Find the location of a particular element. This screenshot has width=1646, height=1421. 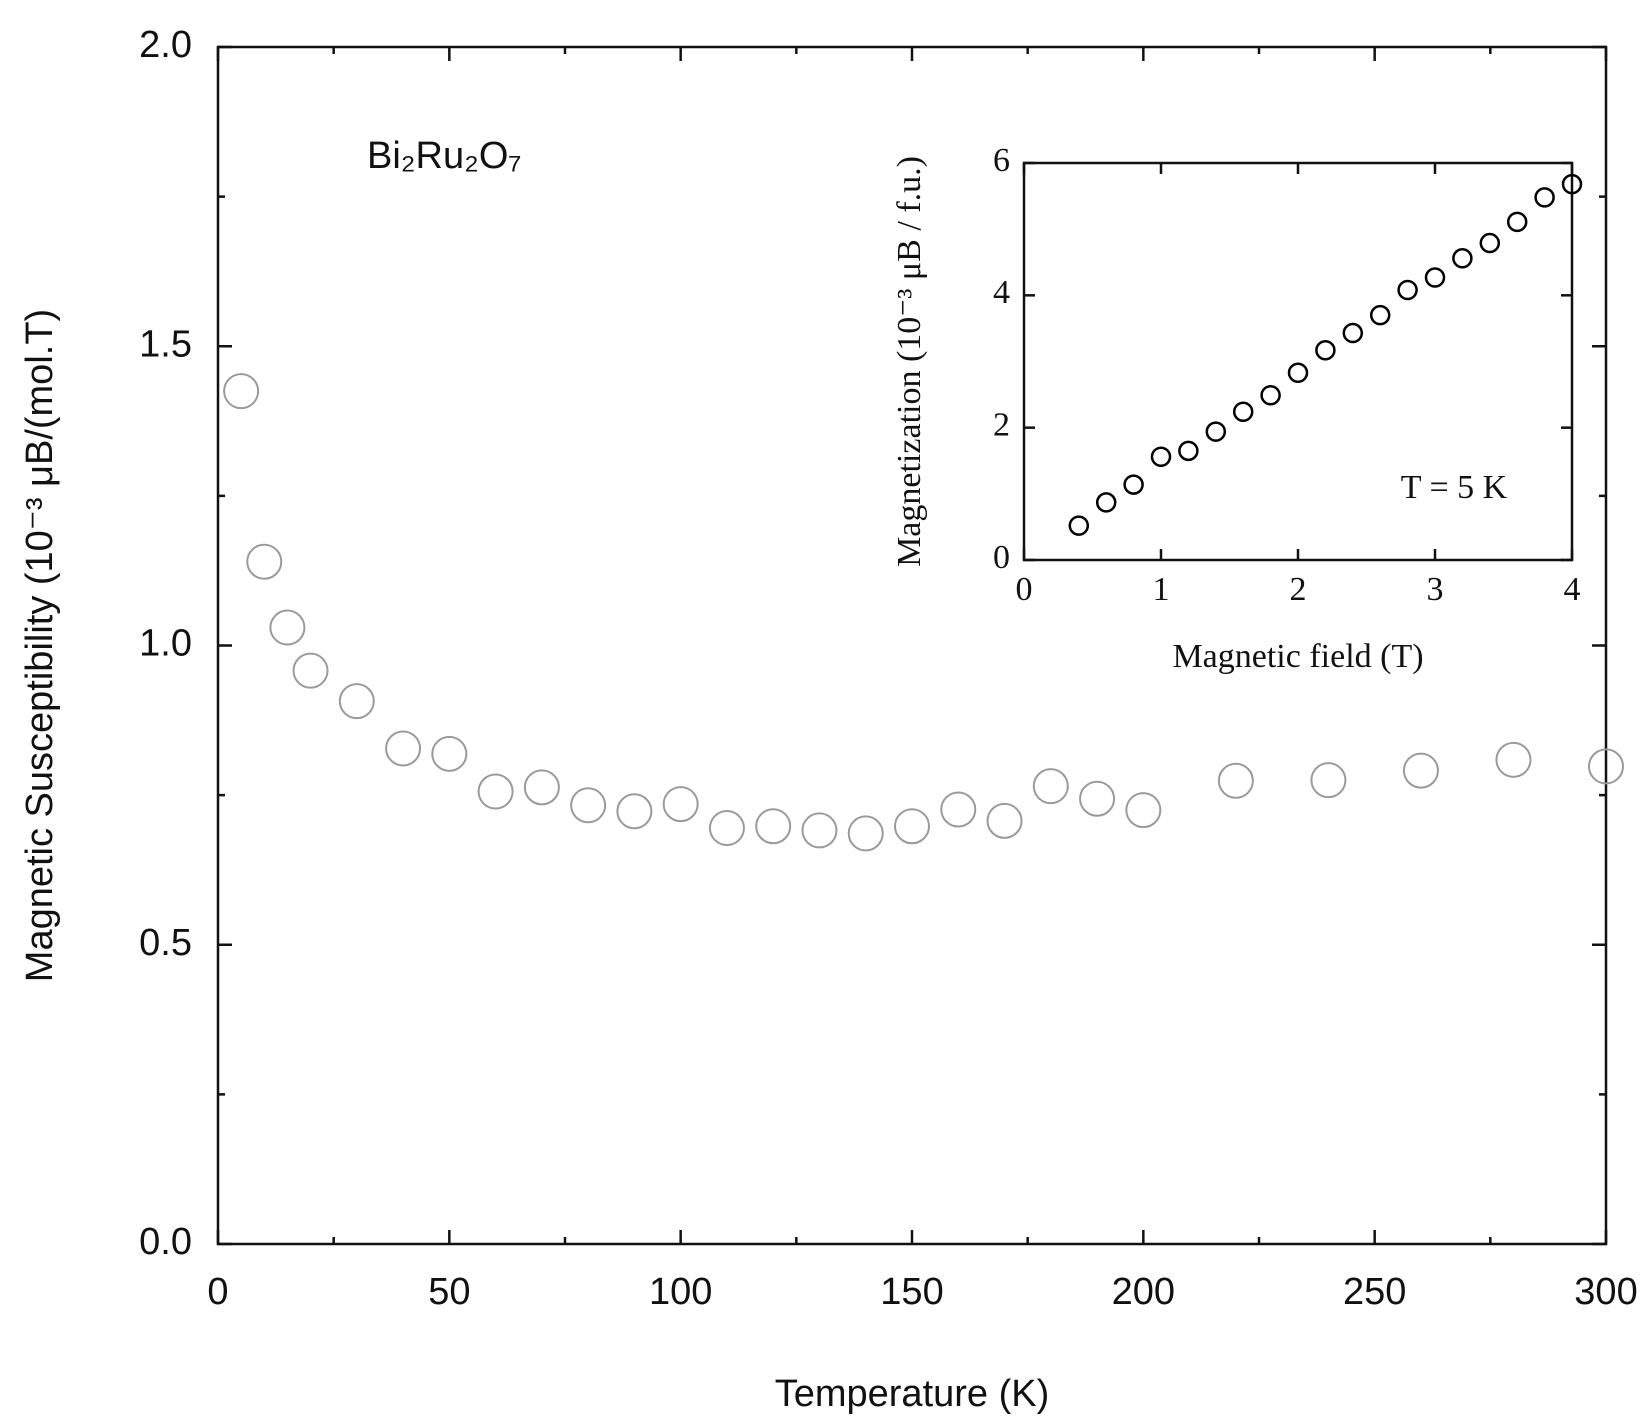

y-axis-label: Magnetization (10⁻³ μB / f.u.) is located at coordinates (909, 361).